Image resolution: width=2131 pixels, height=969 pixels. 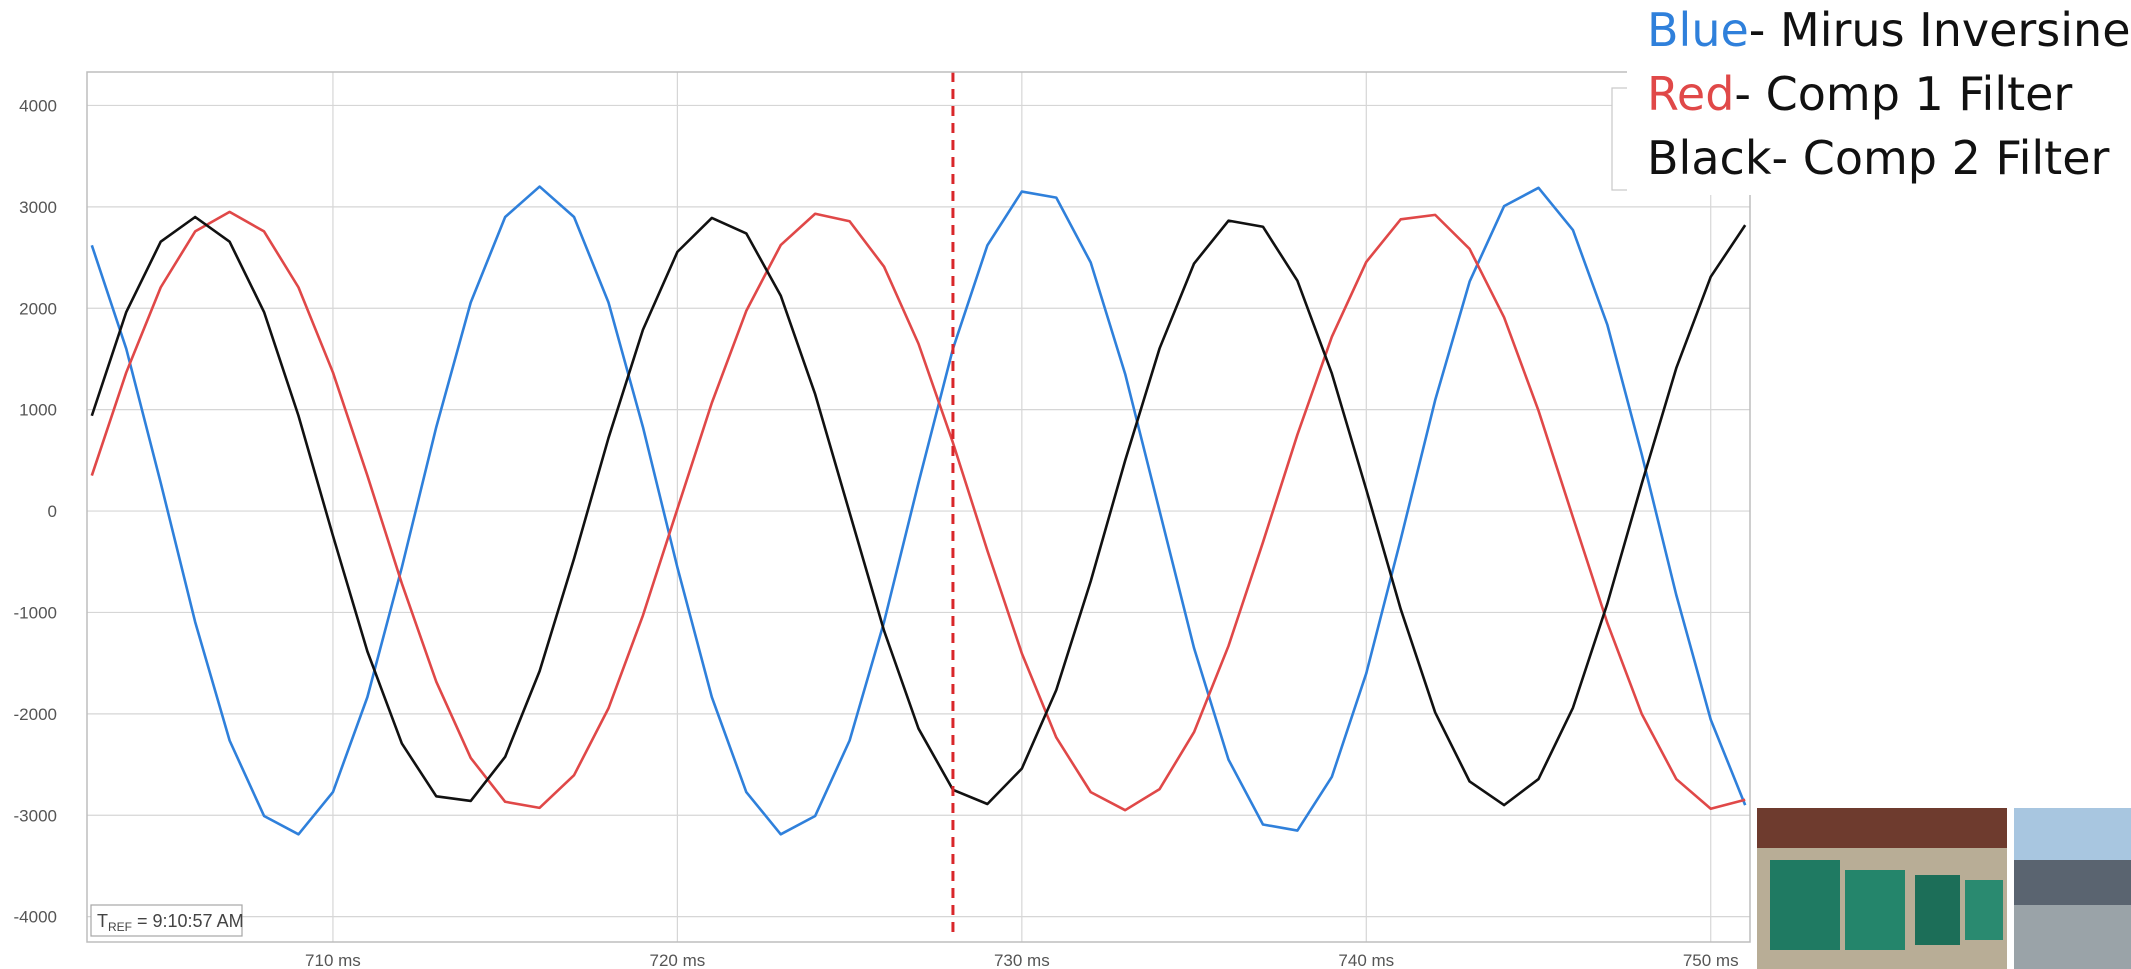 I want to click on y-tick-label: 3000, so click(x=38, y=207).